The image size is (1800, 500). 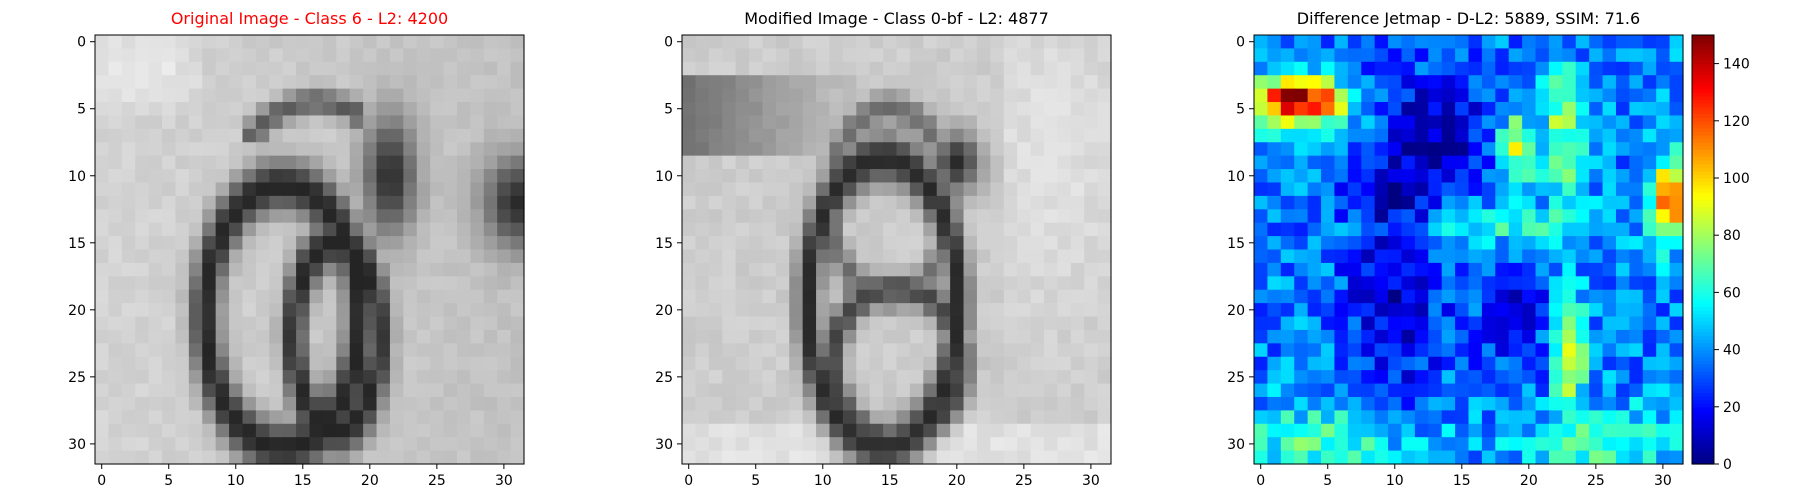 What do you see at coordinates (1732, 236) in the screenshot?
I see `colorbar-tick-label: 80` at bounding box center [1732, 236].